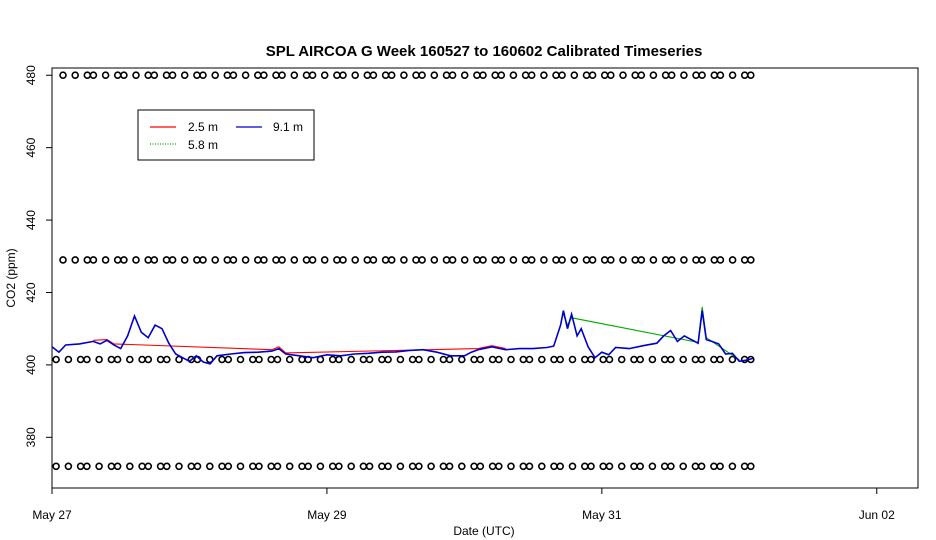 This screenshot has width=936, height=540. Describe the element at coordinates (31, 292) in the screenshot. I see `y-tick-label-420: 420` at that location.